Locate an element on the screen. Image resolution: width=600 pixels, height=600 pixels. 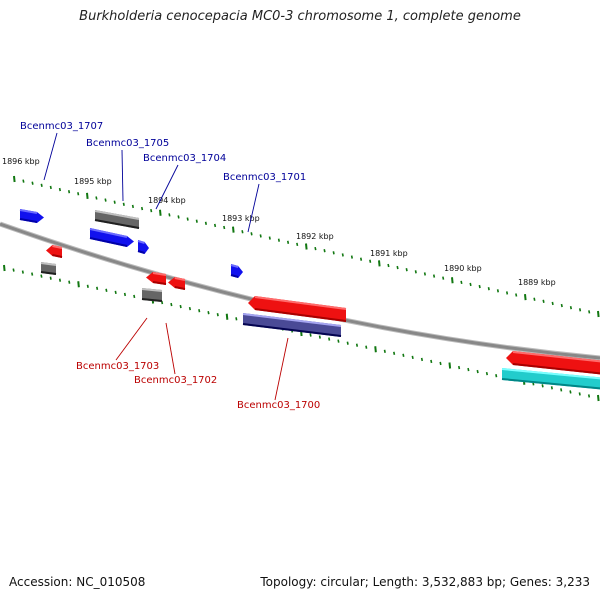
gene-block-1705-shade is located at coordinates (108, 242).